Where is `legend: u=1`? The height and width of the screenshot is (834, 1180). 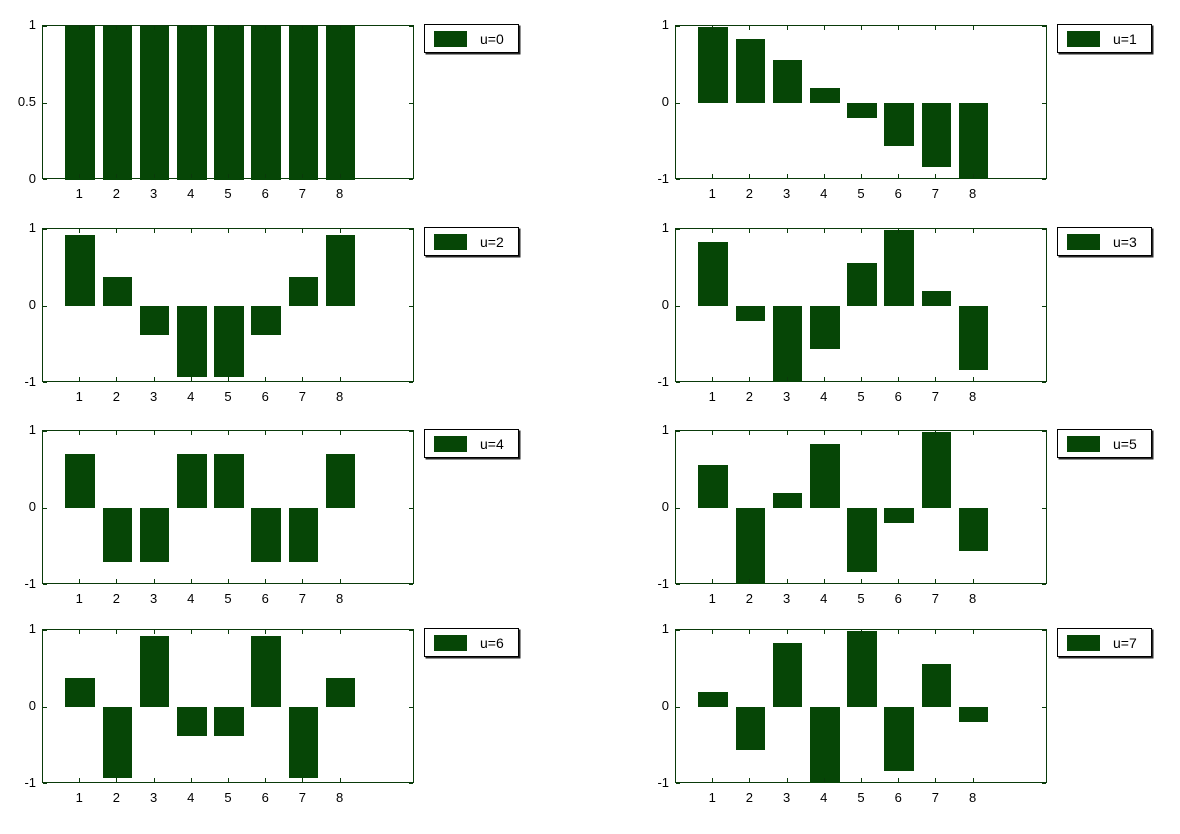
legend: u=1 is located at coordinates (1104, 38).